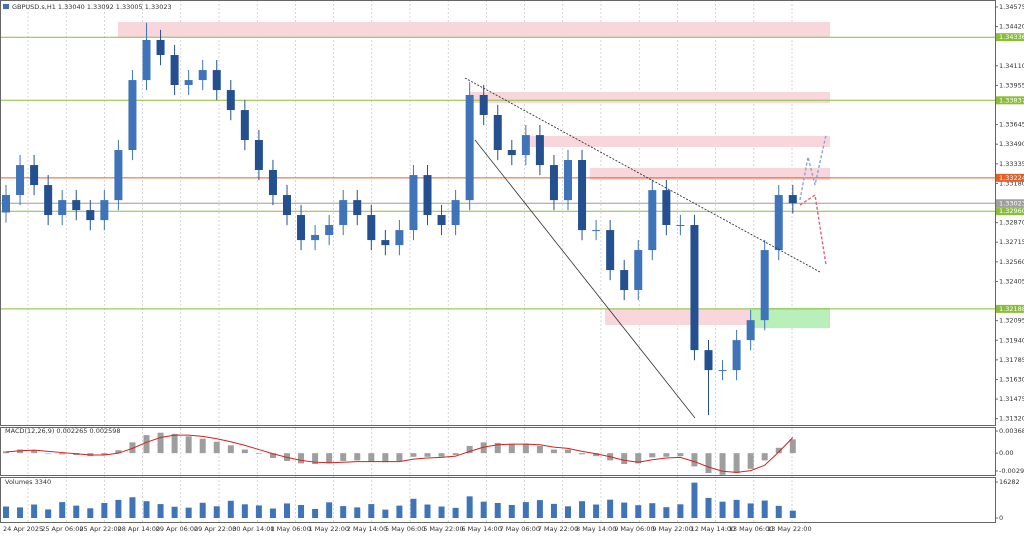  What do you see at coordinates (139, 529) in the screenshot?
I see `x-tick-label: 28 Apr 14:00` at bounding box center [139, 529].